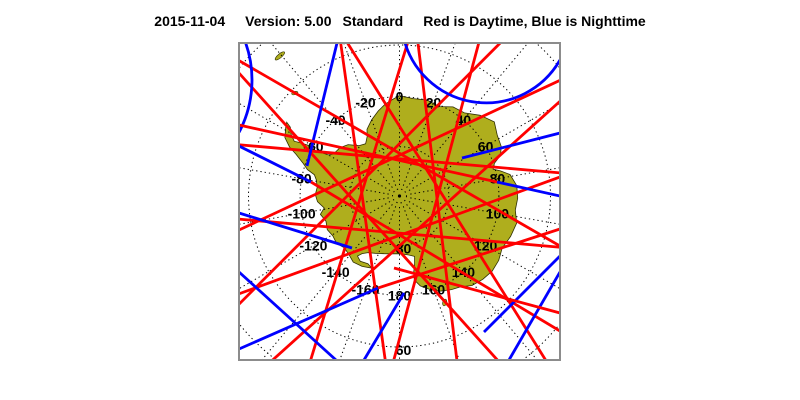  I want to click on pole-dot, so click(399, 196).